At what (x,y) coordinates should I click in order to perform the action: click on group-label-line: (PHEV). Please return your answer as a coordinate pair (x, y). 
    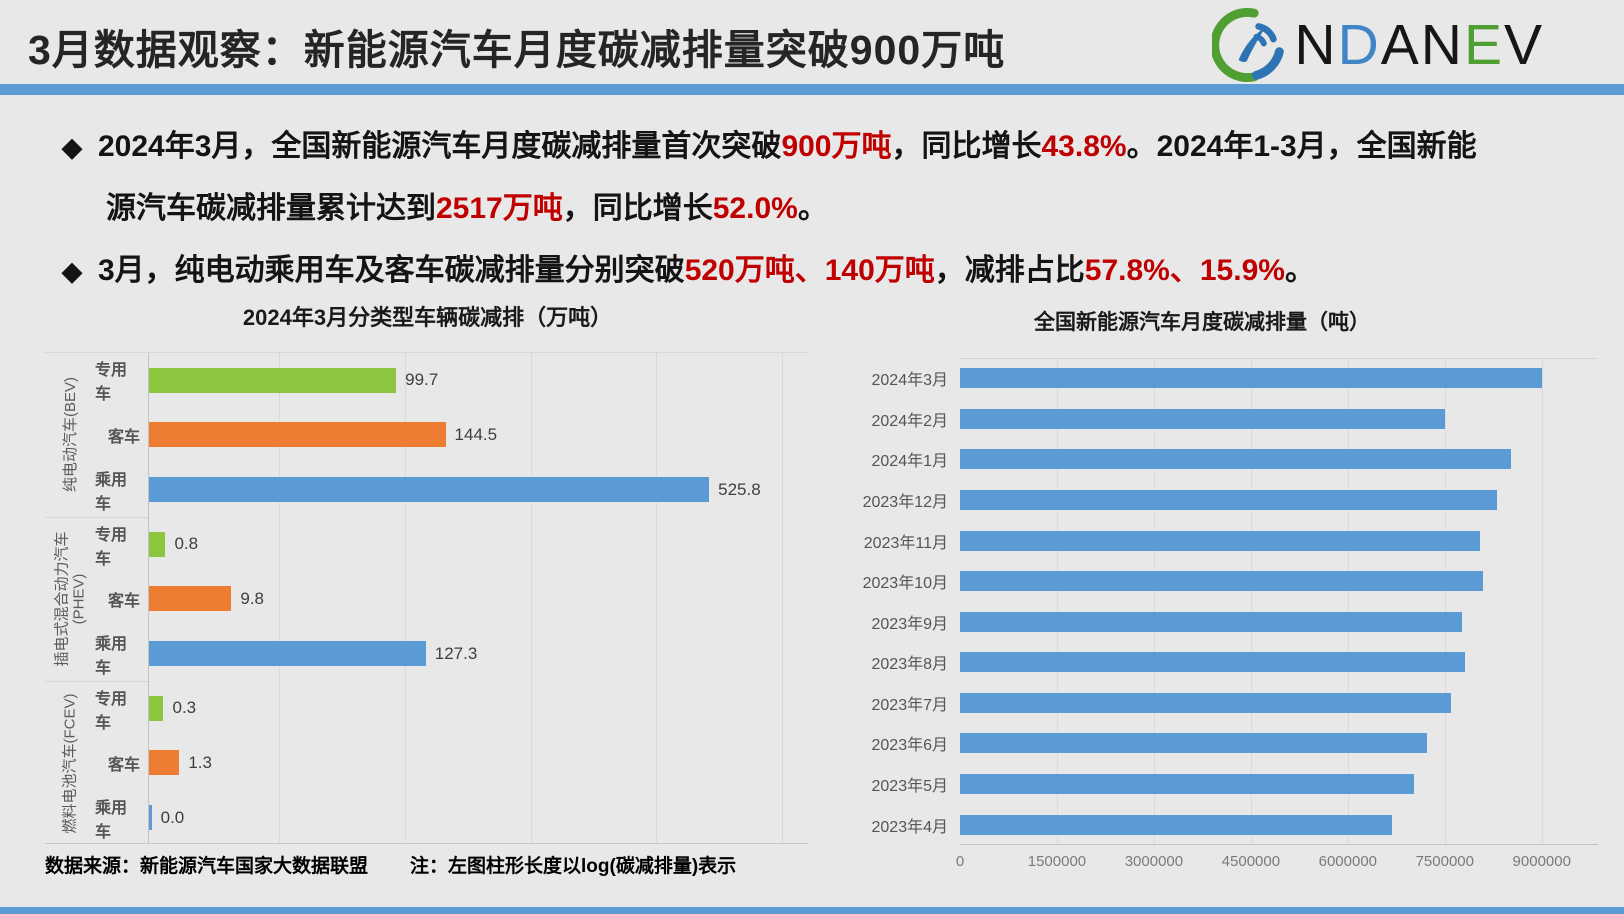
    Looking at the image, I should click on (79, 599).